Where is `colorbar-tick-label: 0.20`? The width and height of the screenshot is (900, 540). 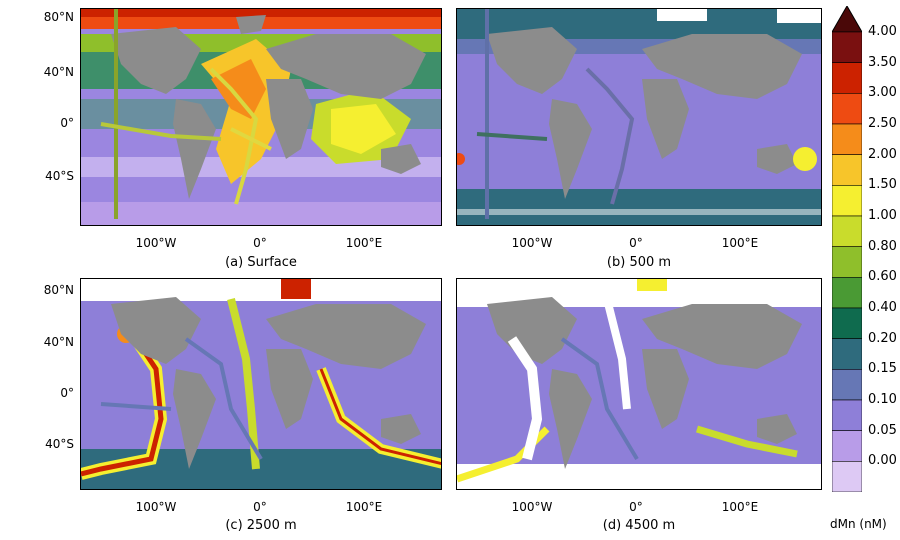
colorbar-tick-label: 0.20 is located at coordinates (882, 338).